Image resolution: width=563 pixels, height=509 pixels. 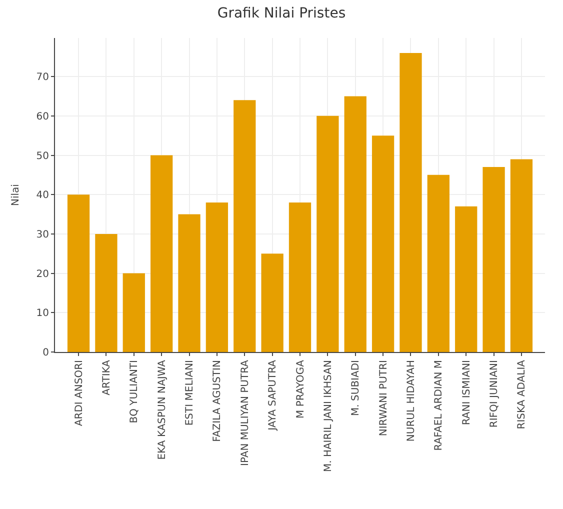 I want to click on x-tick-label: ARDI ANSORI, so click(x=79, y=393).